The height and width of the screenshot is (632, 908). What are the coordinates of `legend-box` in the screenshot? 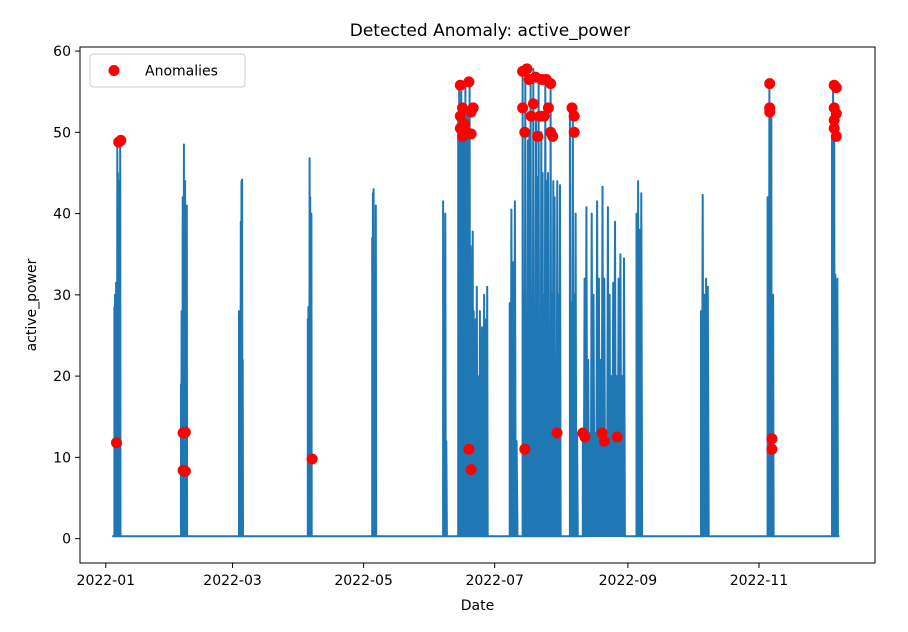 It's located at (167, 70).